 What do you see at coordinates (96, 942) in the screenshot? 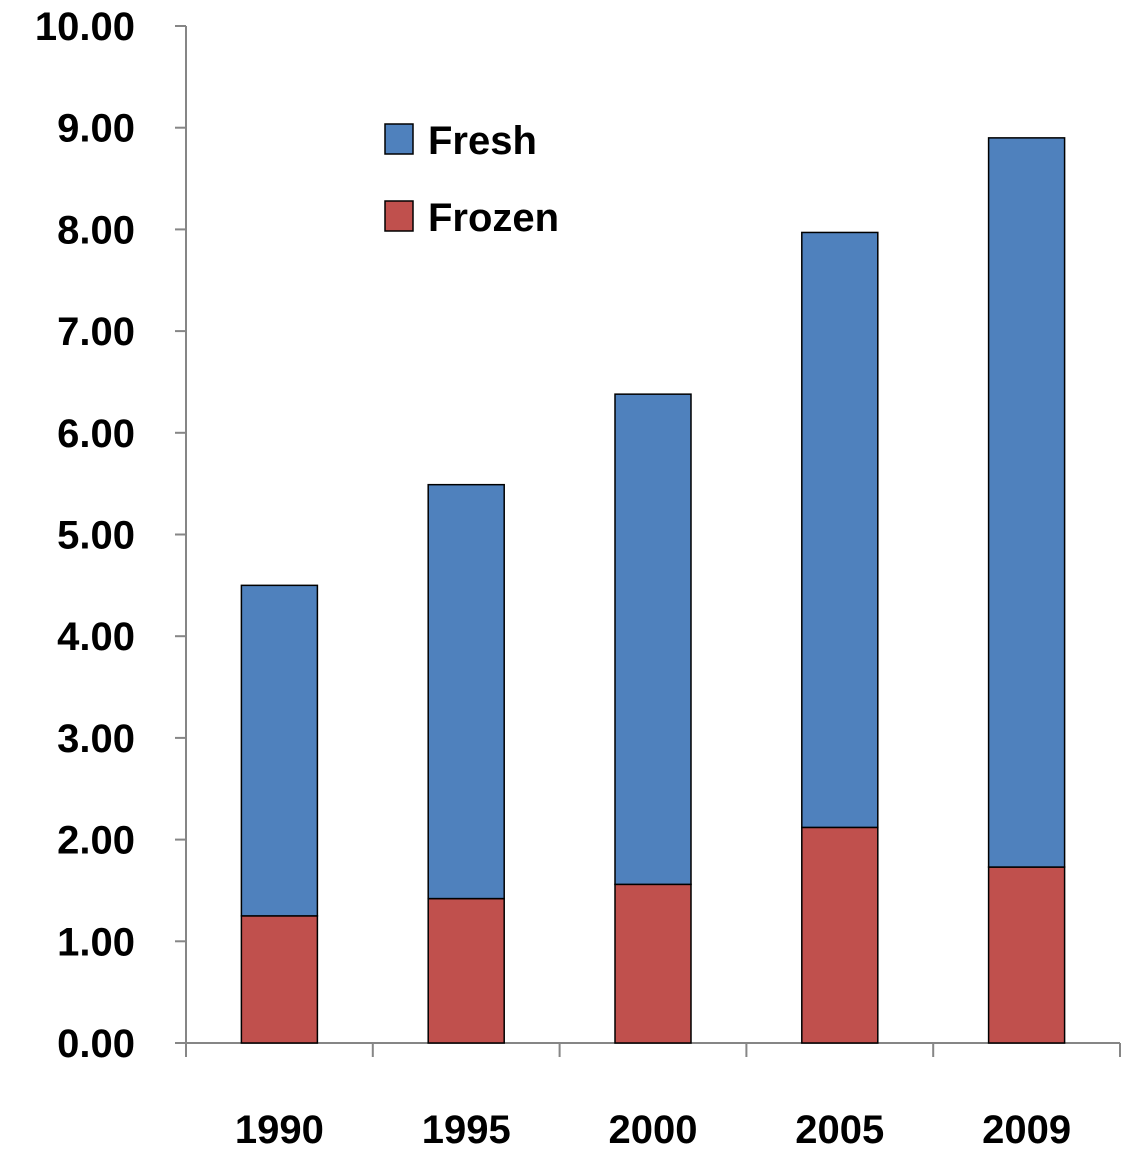
I see `y-tick-label: 1.00` at bounding box center [96, 942].